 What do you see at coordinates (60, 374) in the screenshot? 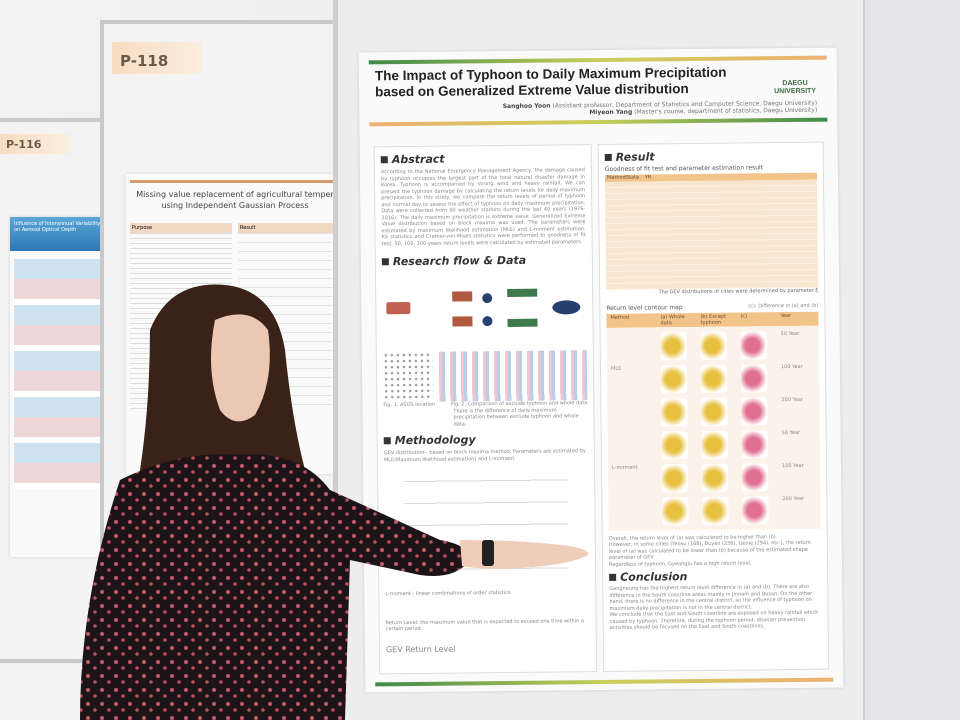
I see `poster-figures` at bounding box center [60, 374].